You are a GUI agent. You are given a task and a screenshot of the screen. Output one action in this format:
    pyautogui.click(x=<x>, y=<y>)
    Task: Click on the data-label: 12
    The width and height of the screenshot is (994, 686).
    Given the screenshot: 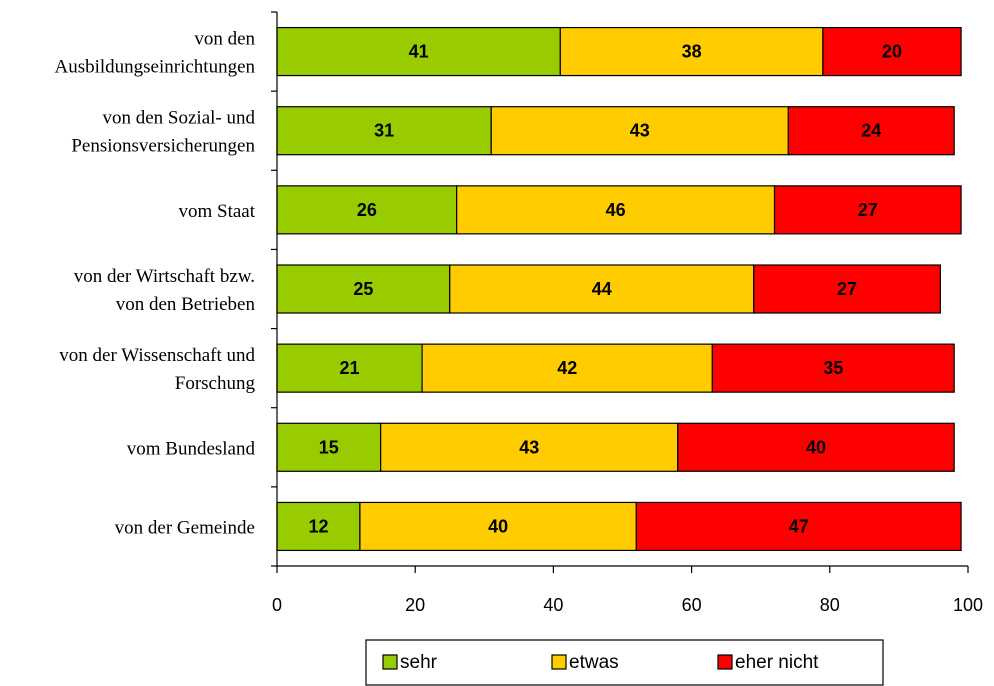 What is the action you would take?
    pyautogui.click(x=318, y=526)
    